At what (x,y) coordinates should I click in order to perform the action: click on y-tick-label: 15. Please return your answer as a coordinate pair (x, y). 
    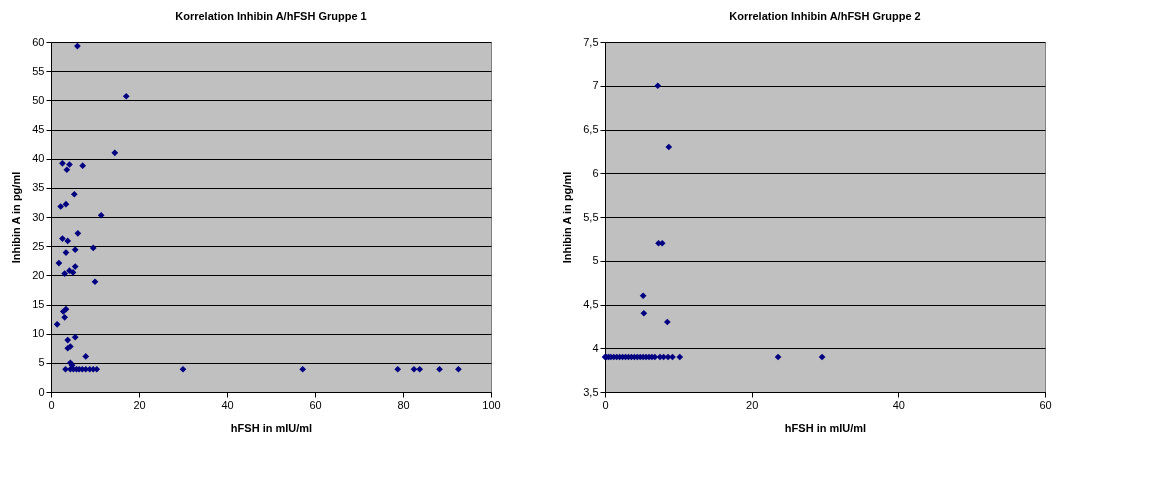
    Looking at the image, I should click on (38, 304).